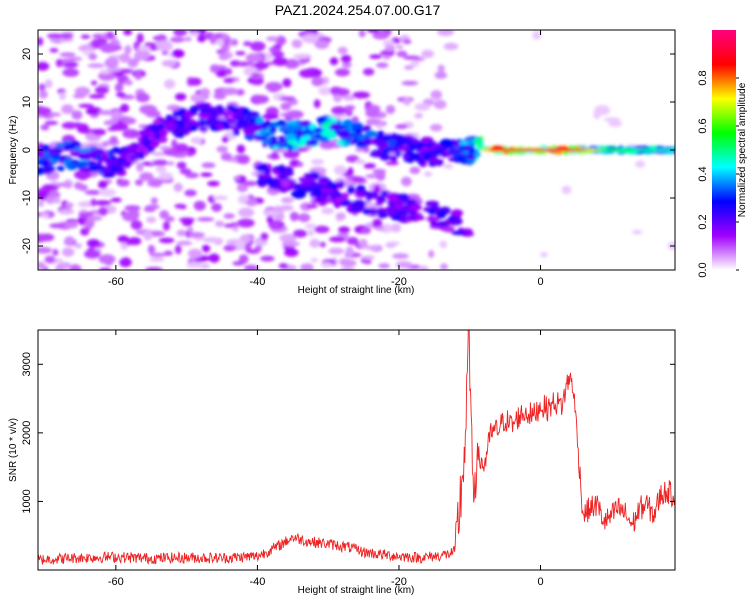  What do you see at coordinates (356, 590) in the screenshot?
I see `snr-x-label: Height of straight line (km)` at bounding box center [356, 590].